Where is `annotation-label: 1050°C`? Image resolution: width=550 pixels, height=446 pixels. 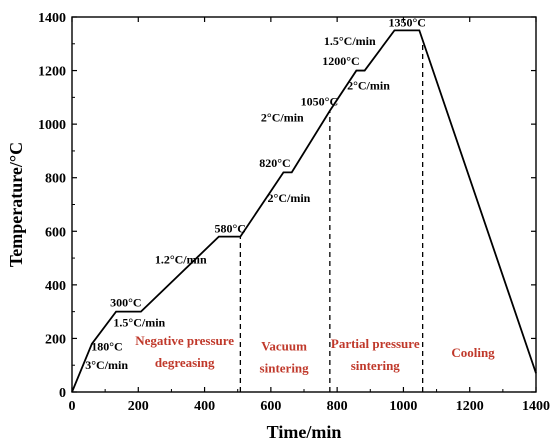
annotation-label: 1050°C is located at coordinates (319, 101).